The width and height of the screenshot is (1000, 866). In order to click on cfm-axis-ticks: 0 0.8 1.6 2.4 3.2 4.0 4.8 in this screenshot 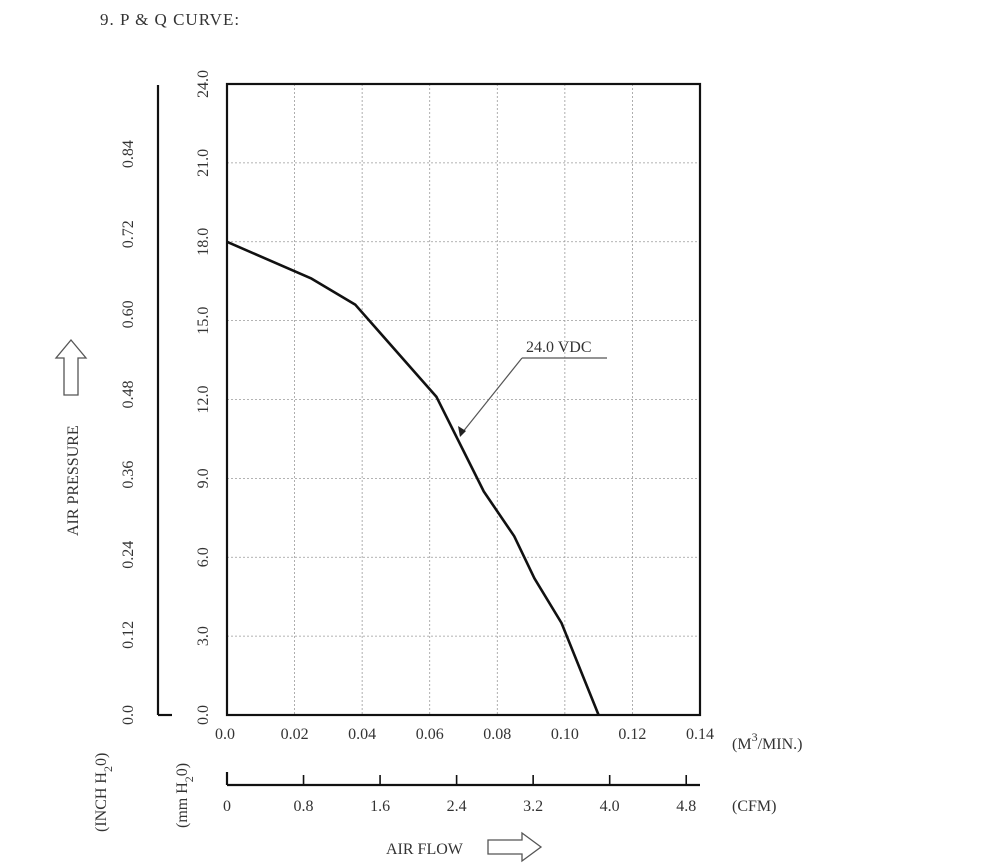, I will do `click(459, 795)`.